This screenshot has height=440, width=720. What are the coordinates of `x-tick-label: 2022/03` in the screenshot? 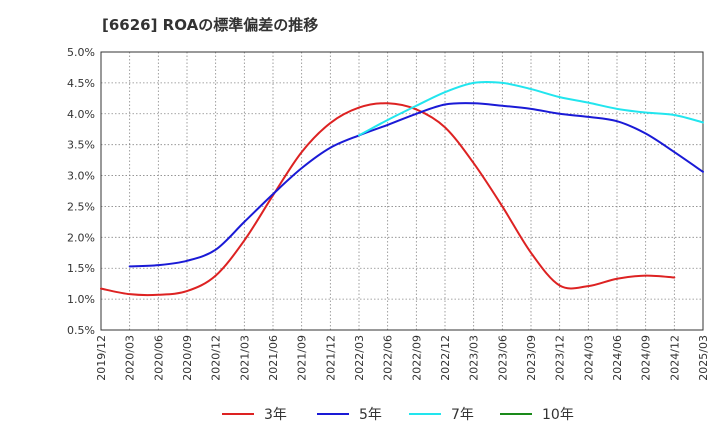 It's located at (359, 358).